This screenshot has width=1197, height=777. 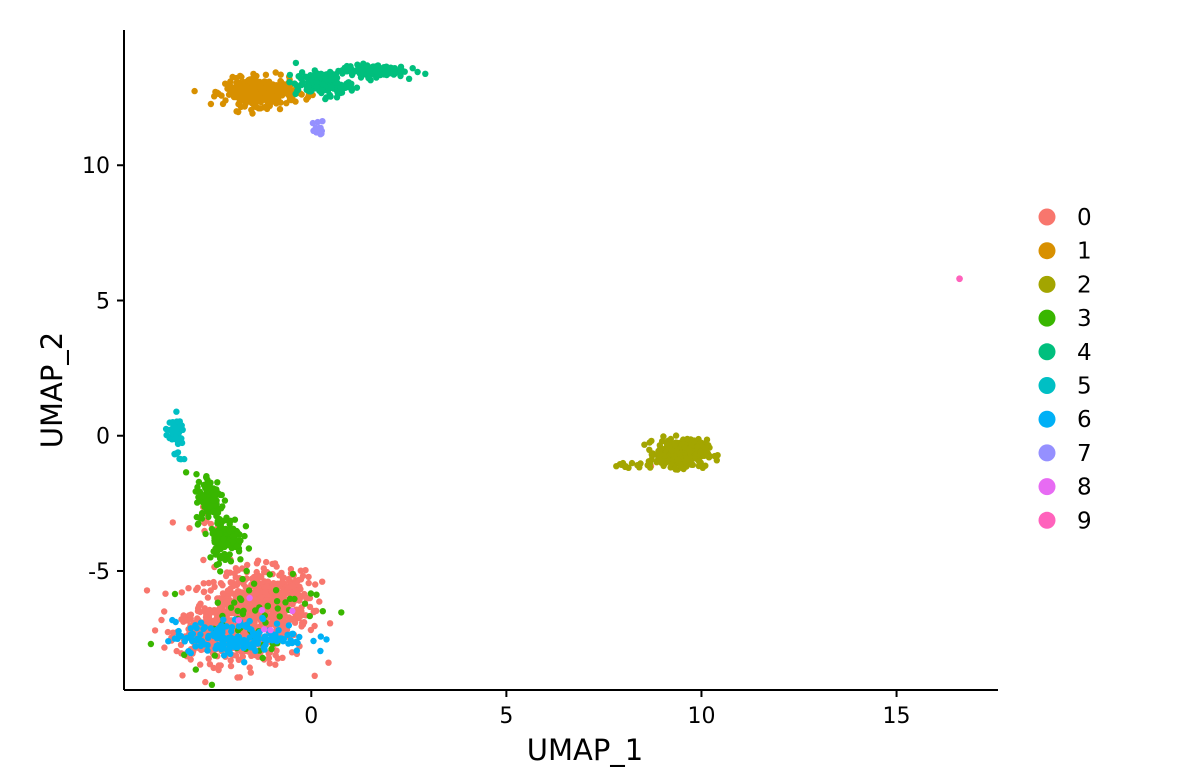 I want to click on x-tick-label: 5, so click(x=506, y=716).